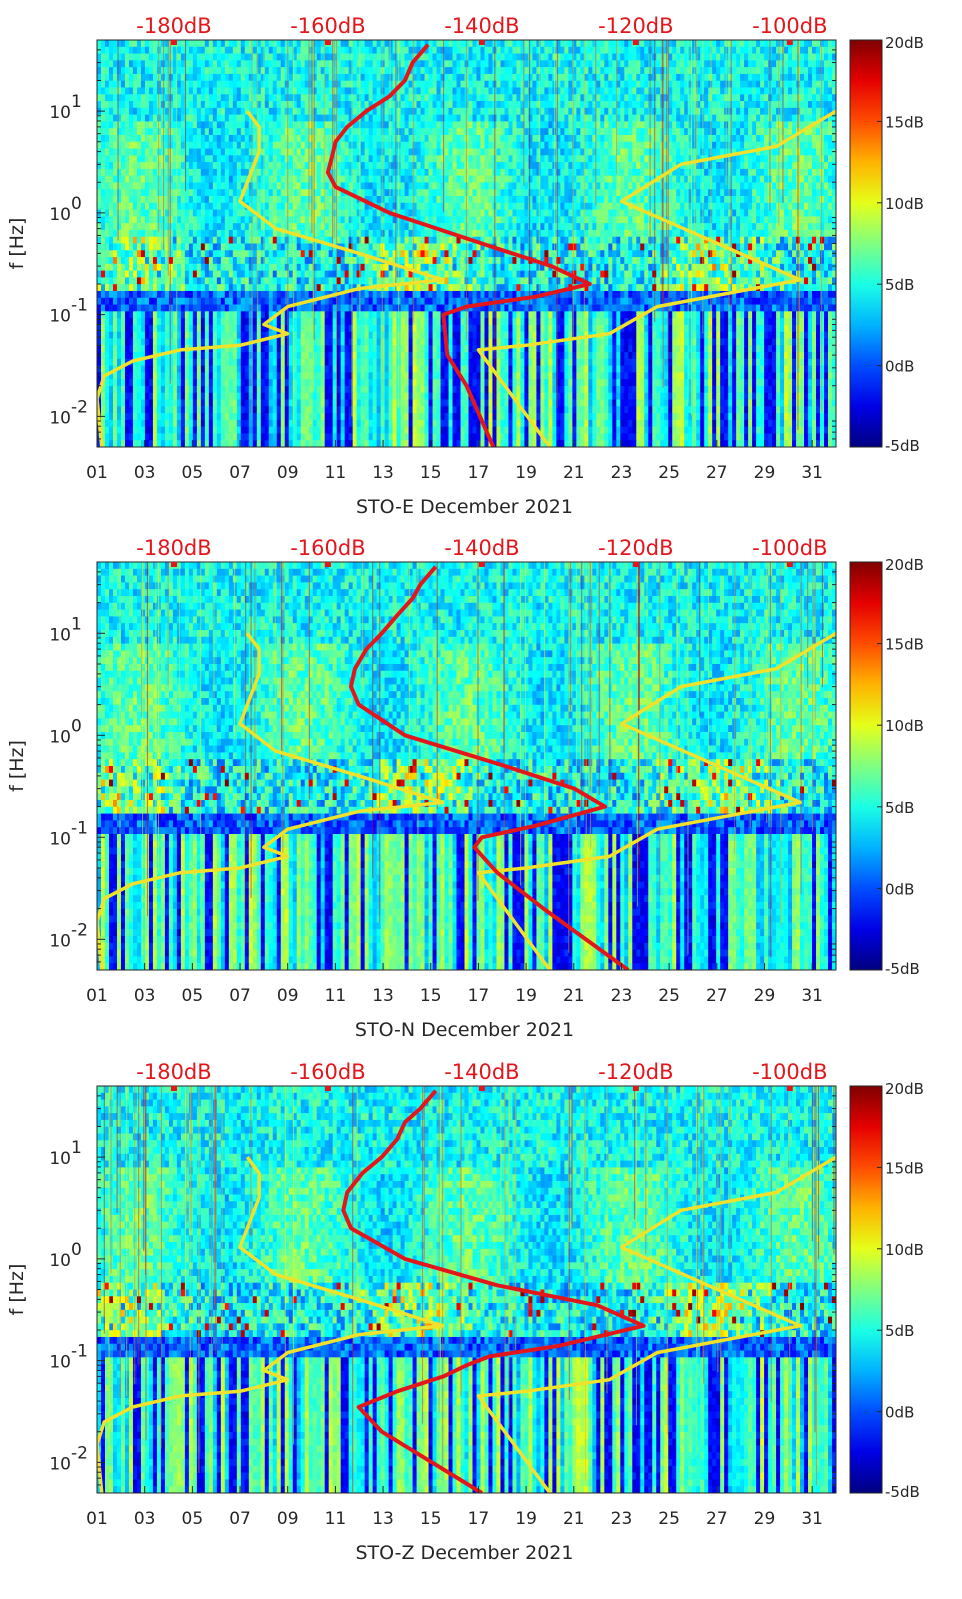 The width and height of the screenshot is (962, 1599). I want to click on x-axis-label: STO-N December 2021, so click(464, 1030).